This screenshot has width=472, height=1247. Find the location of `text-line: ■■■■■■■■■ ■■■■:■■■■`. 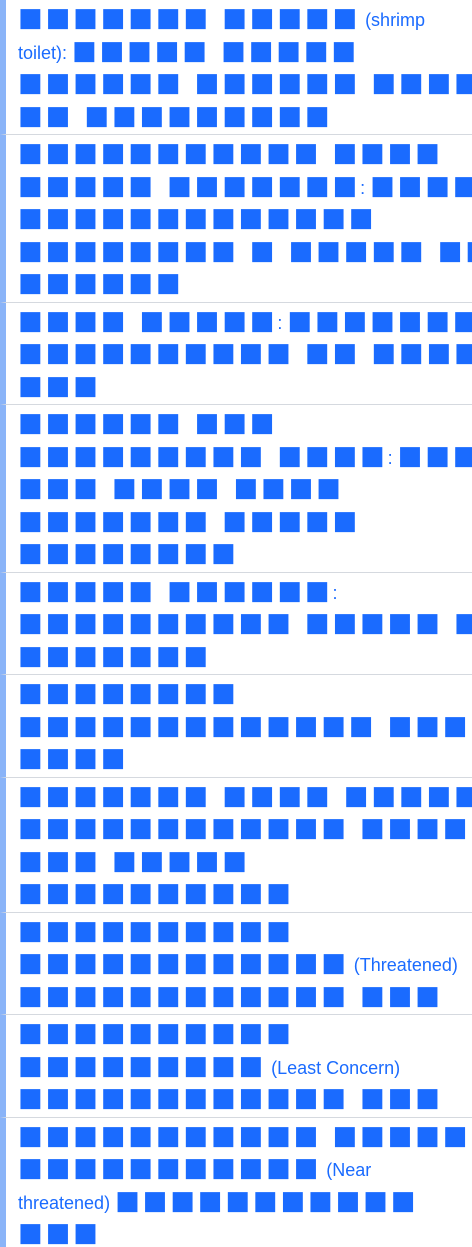

text-line: ■■■■■■■■■ ■■■■:■■■■ is located at coordinates (245, 456).